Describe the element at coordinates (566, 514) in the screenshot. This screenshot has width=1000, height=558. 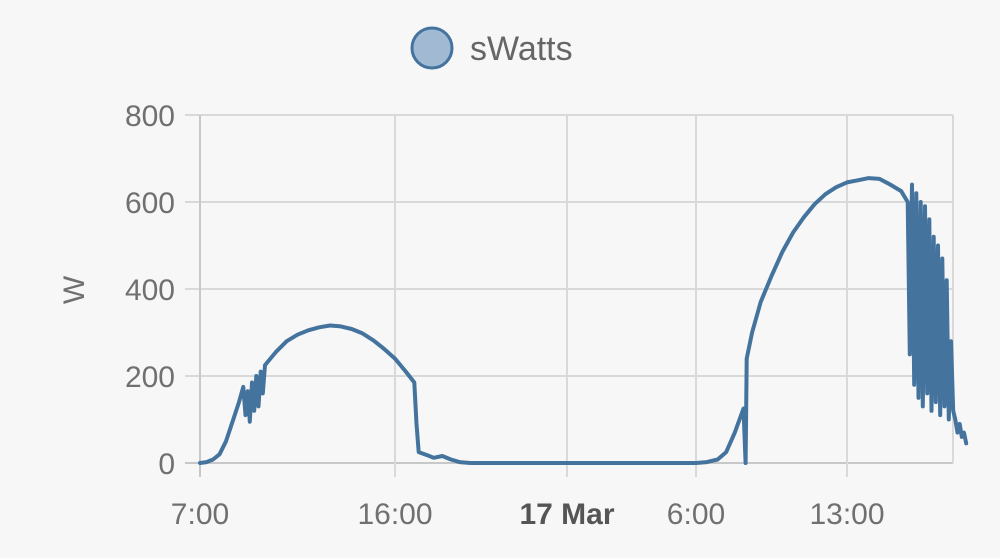
I see `x-tick-label: 17 Mar` at that location.